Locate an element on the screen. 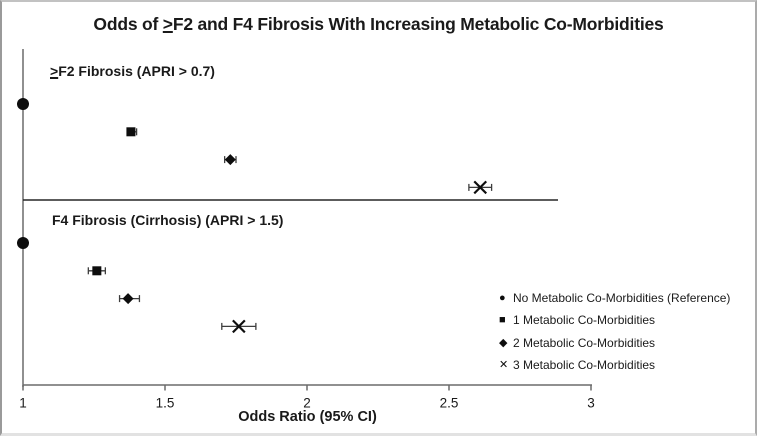  panel-label-f4: F4 Fibrosis (Cirrhosis) (APRI > 1.5) is located at coordinates (167, 220).